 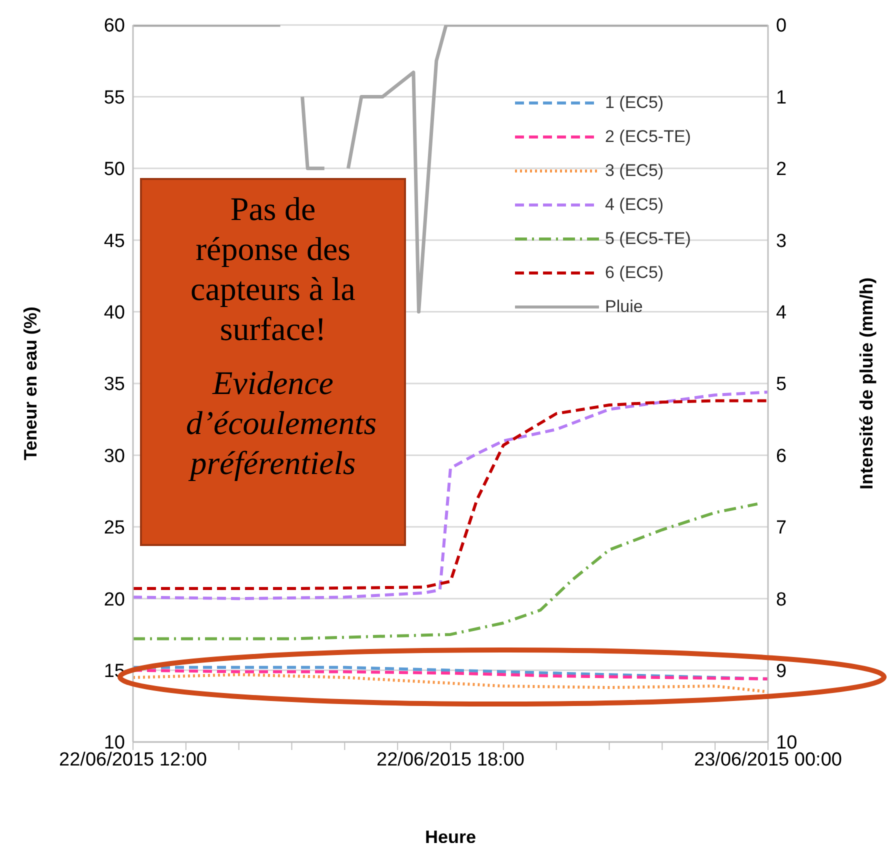 What do you see at coordinates (781, 97) in the screenshot?
I see `y2-tick-label: 1` at bounding box center [781, 97].